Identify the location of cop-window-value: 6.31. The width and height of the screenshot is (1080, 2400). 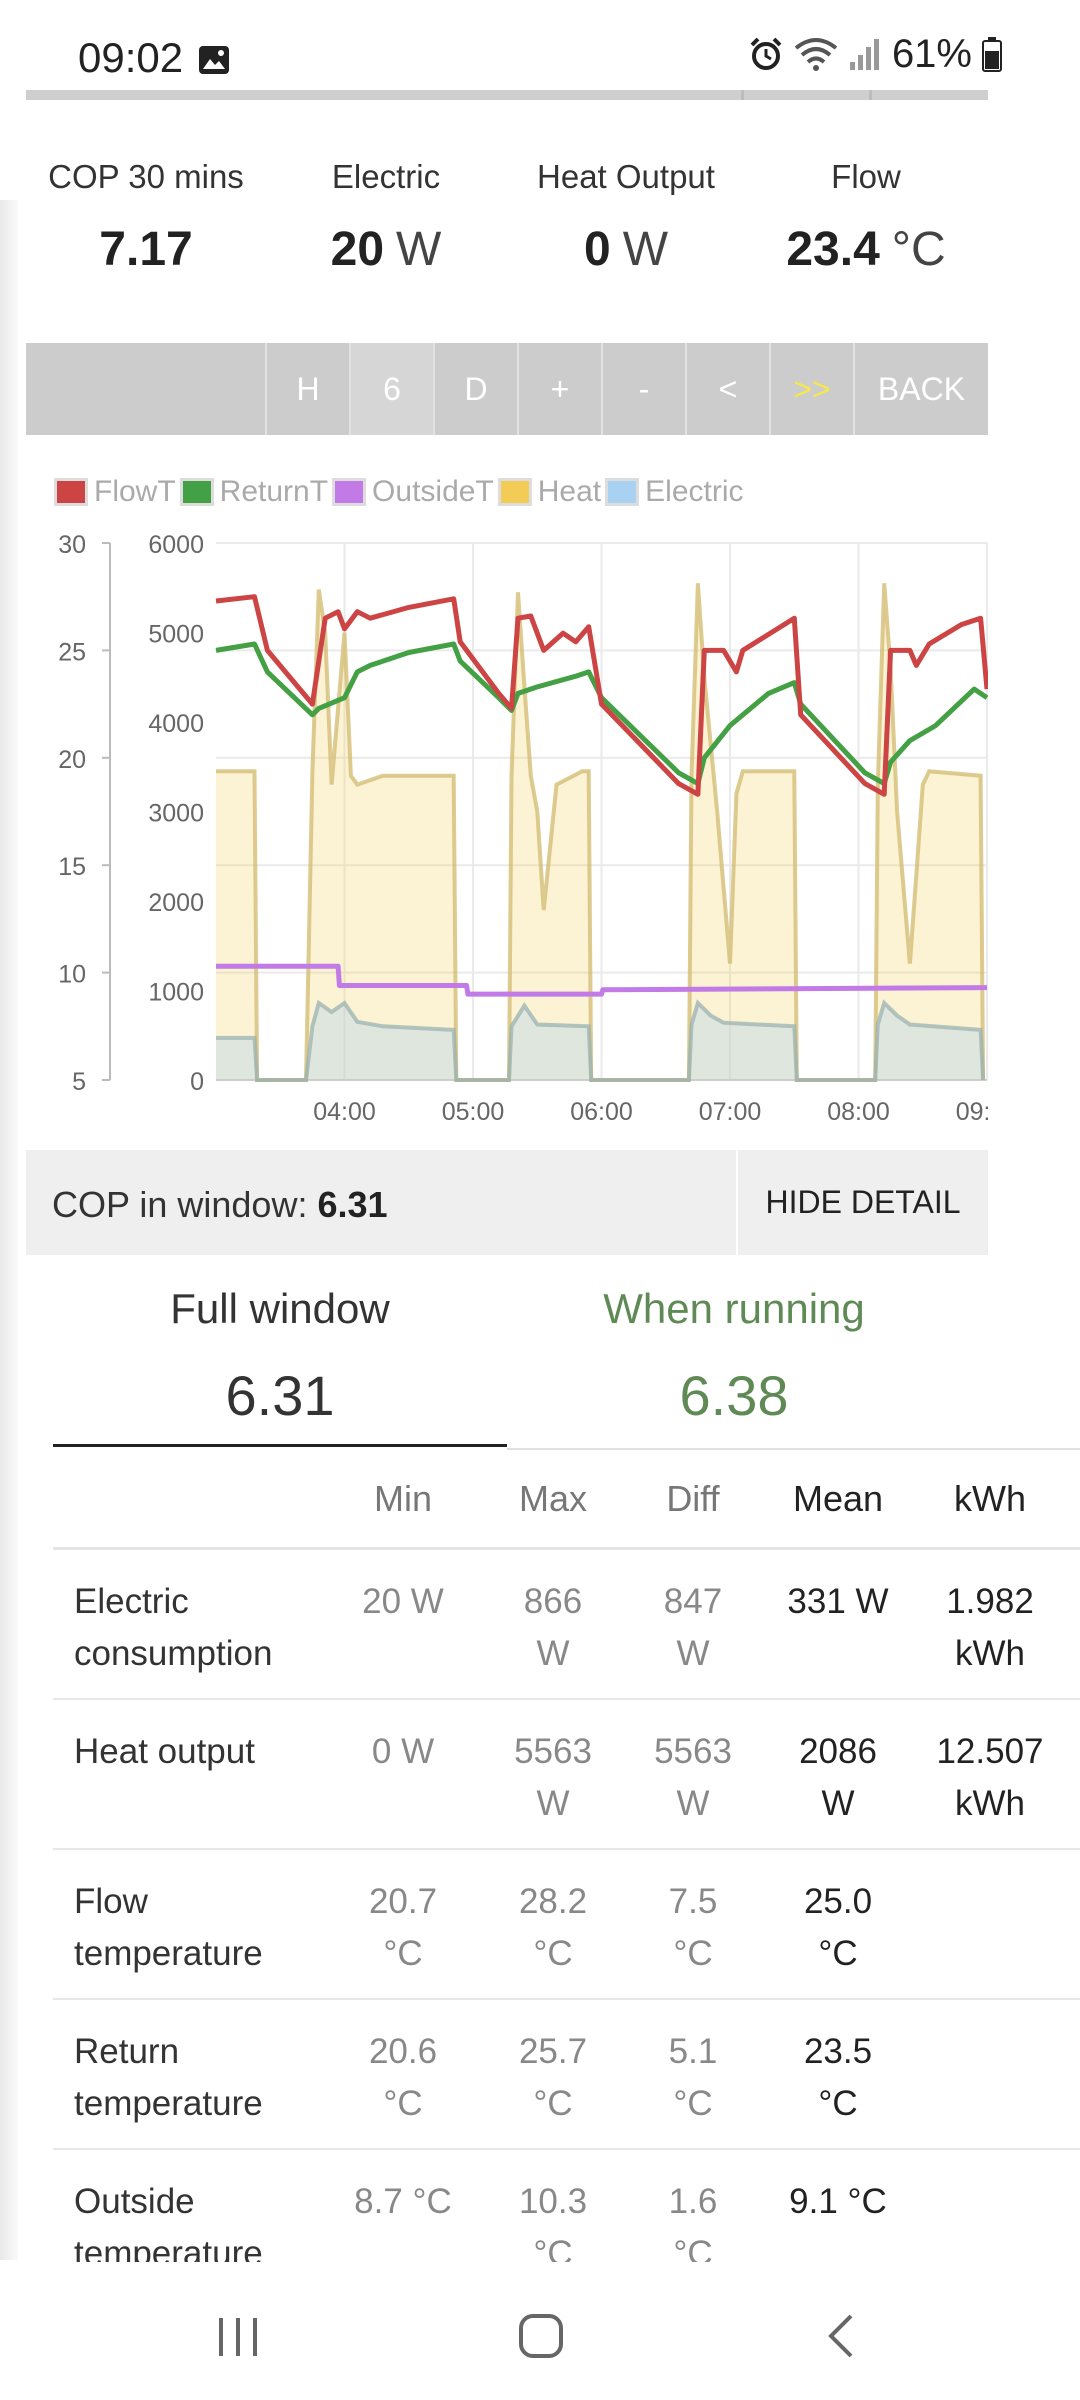
(352, 1204).